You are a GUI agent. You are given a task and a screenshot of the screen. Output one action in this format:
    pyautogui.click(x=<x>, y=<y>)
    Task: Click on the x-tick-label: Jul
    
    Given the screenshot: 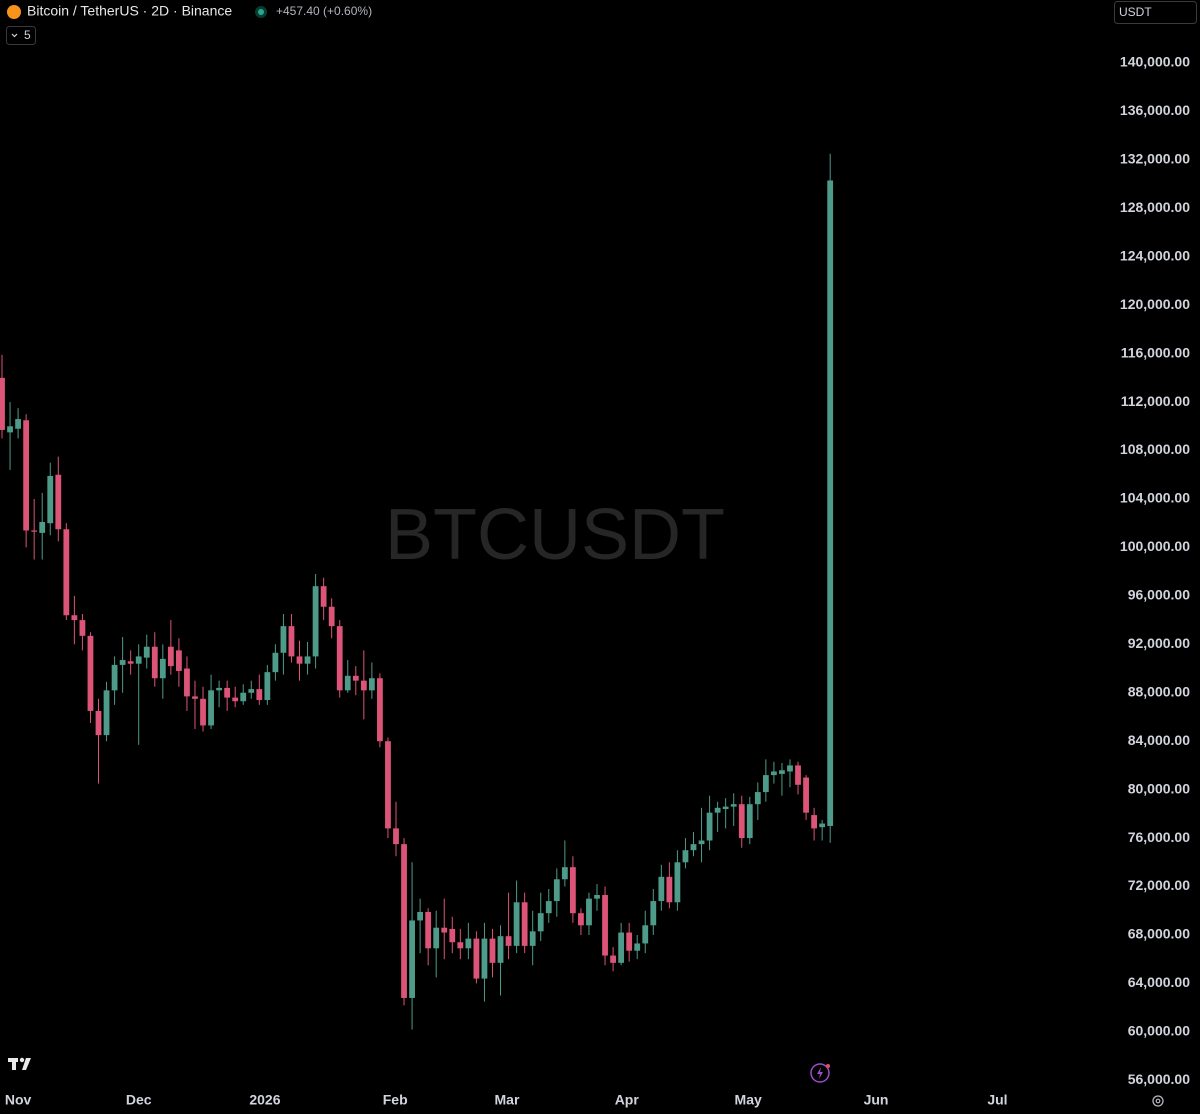 What is the action you would take?
    pyautogui.click(x=997, y=1100)
    